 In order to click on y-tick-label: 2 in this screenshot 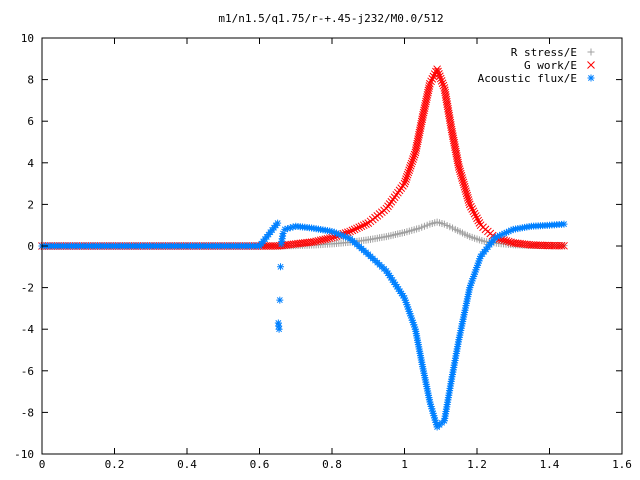, I will do `click(30, 204)`.